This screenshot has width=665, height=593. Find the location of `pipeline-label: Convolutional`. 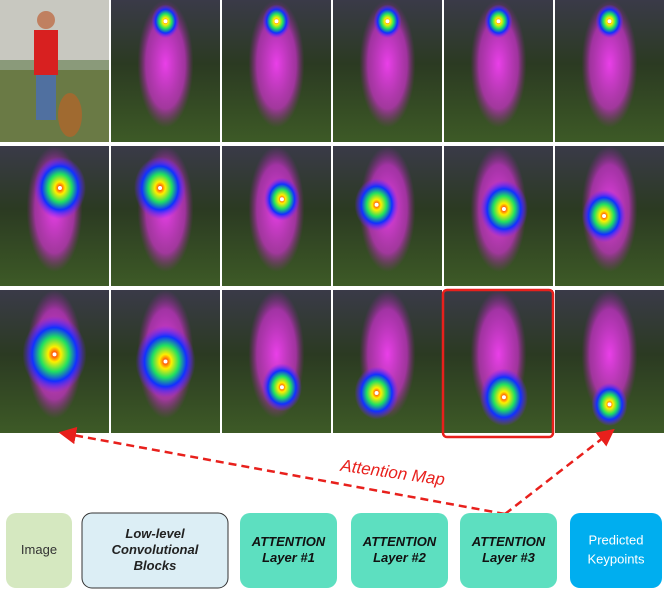

pipeline-label: Convolutional is located at coordinates (155, 549).